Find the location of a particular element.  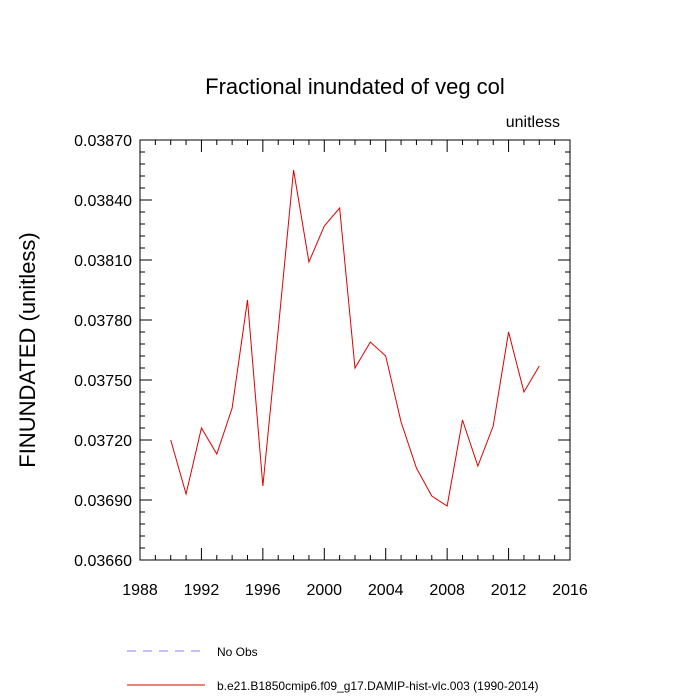

y-tick-label: 0.03750 is located at coordinates (103, 381).